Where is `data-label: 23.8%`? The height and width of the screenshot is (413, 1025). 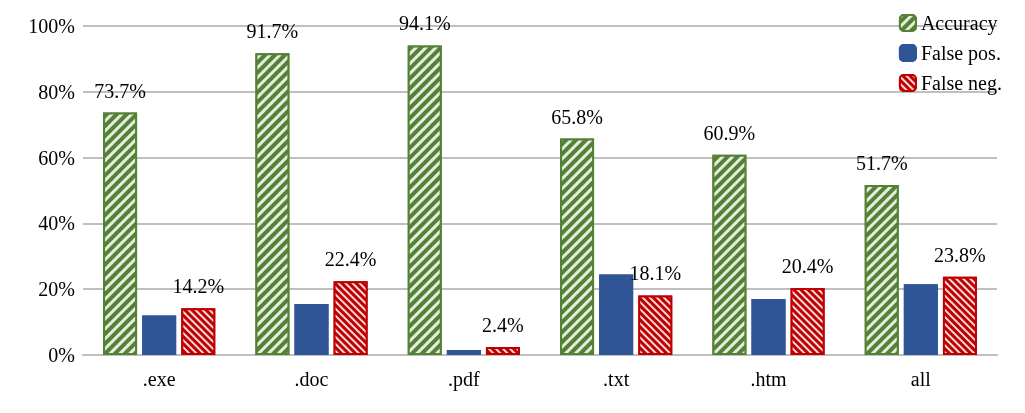 data-label: 23.8% is located at coordinates (960, 254).